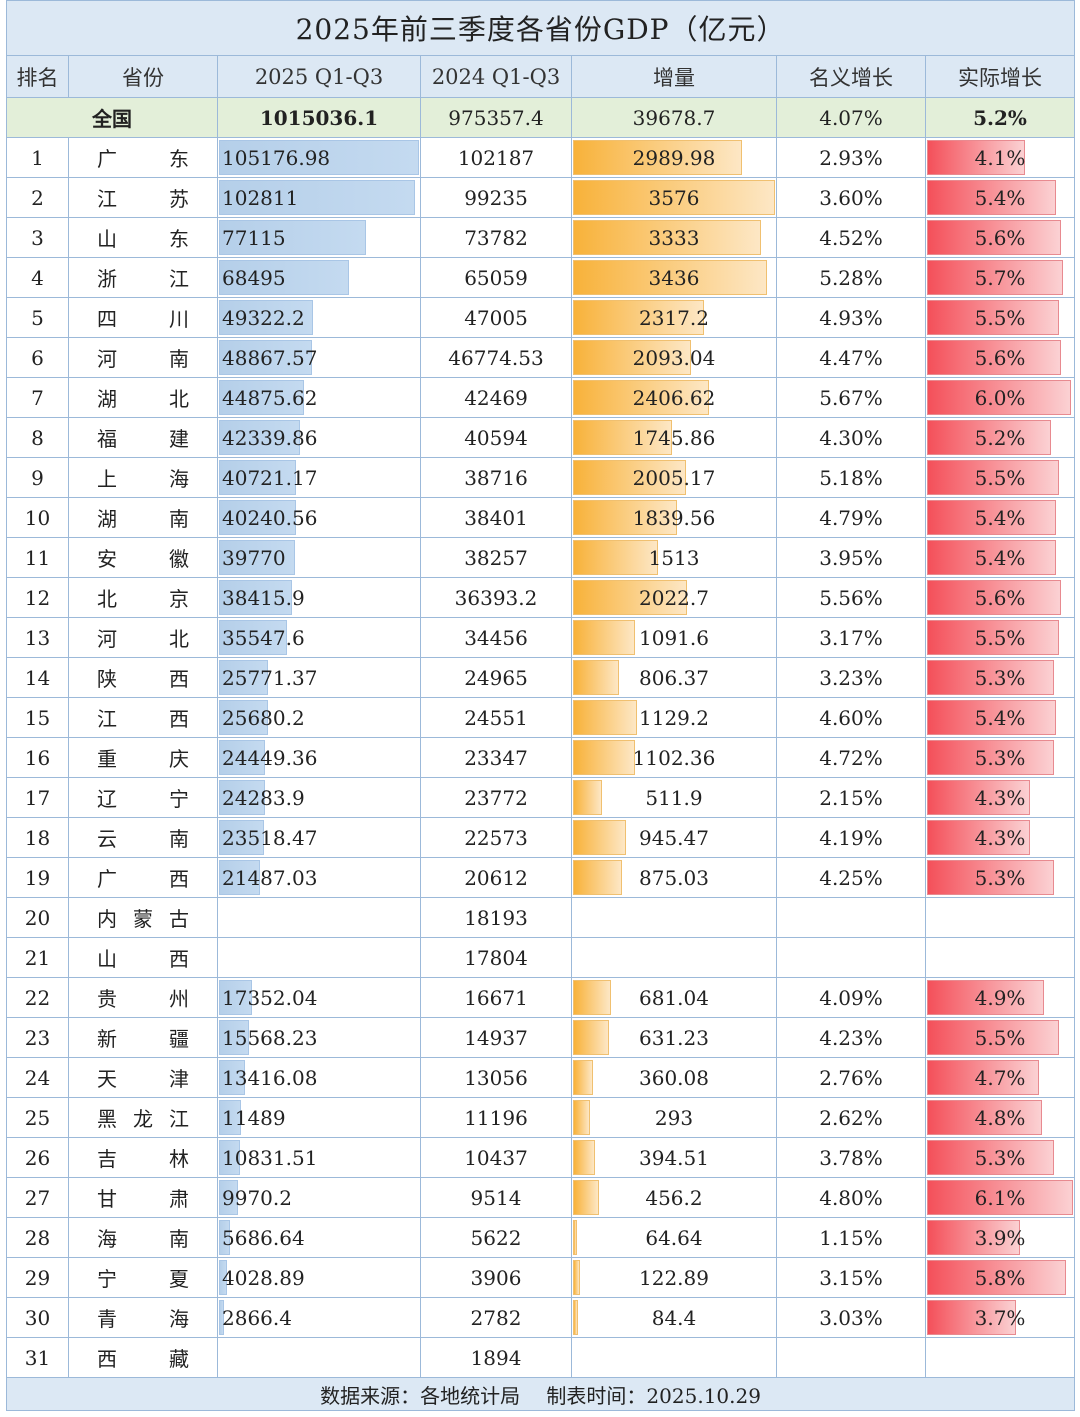 Image resolution: width=1080 pixels, height=1417 pixels. I want to click on footer-row: 数据来源：各地统计局 制表时间：2025.10.29, so click(540, 1394).